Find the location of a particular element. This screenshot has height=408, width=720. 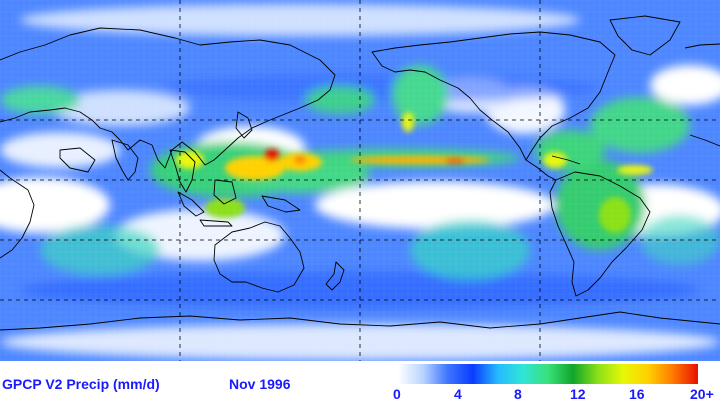

colorbar-tick-4: 4 is located at coordinates (458, 394).